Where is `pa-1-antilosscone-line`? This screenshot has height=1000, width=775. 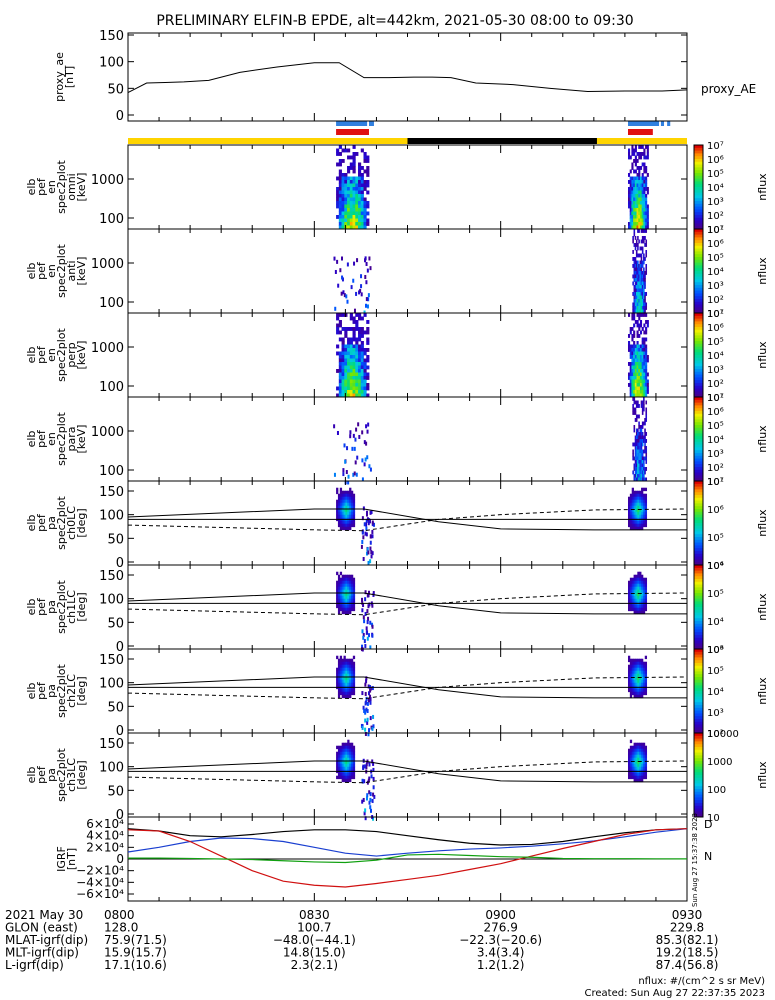
pa-1-antilosscone-line is located at coordinates (407, 604).